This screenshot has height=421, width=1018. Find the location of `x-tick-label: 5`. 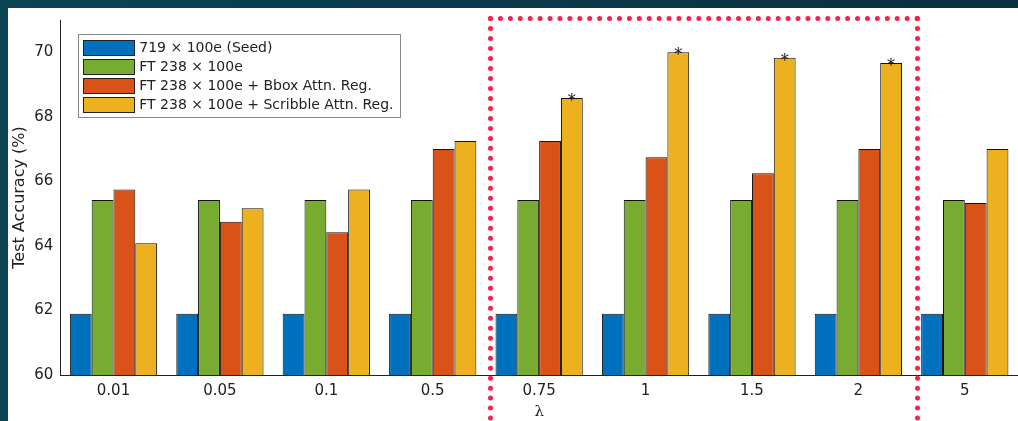

x-tick-label: 5 is located at coordinates (965, 389).